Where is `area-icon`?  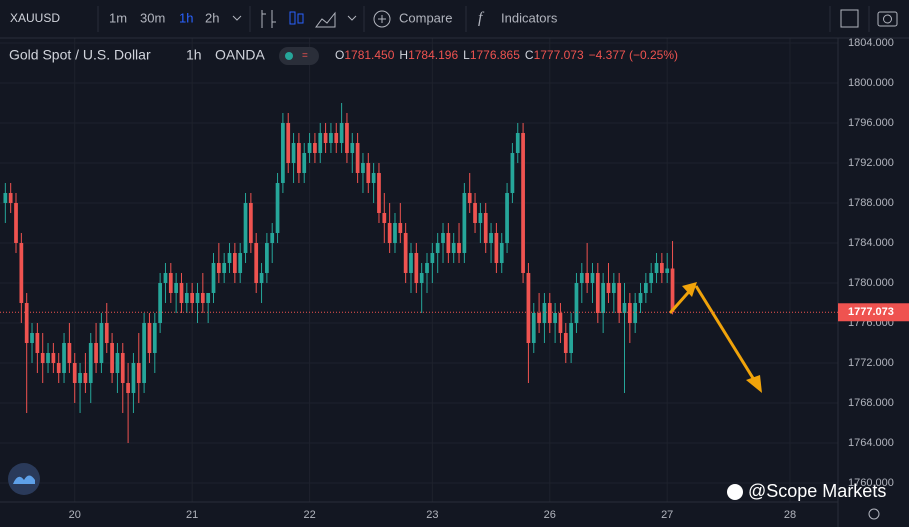 area-icon is located at coordinates (325, 19).